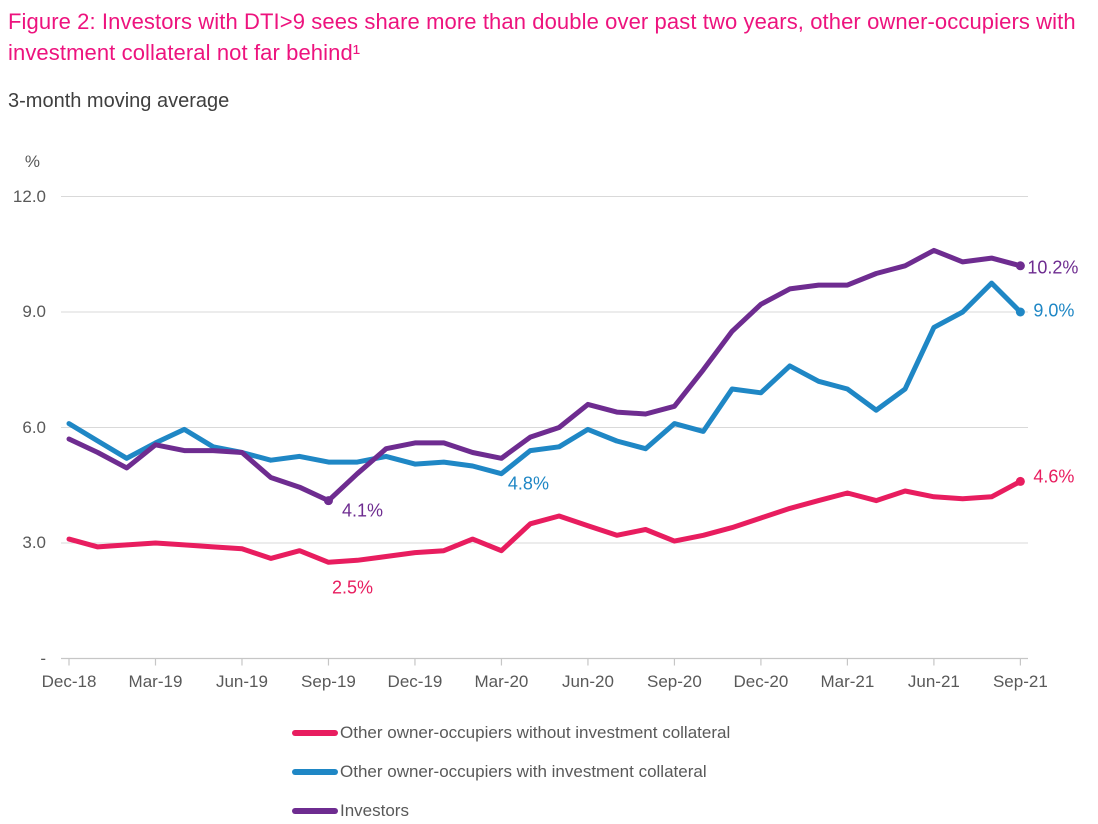  I want to click on x-tick-label: Sep-20, so click(674, 681).